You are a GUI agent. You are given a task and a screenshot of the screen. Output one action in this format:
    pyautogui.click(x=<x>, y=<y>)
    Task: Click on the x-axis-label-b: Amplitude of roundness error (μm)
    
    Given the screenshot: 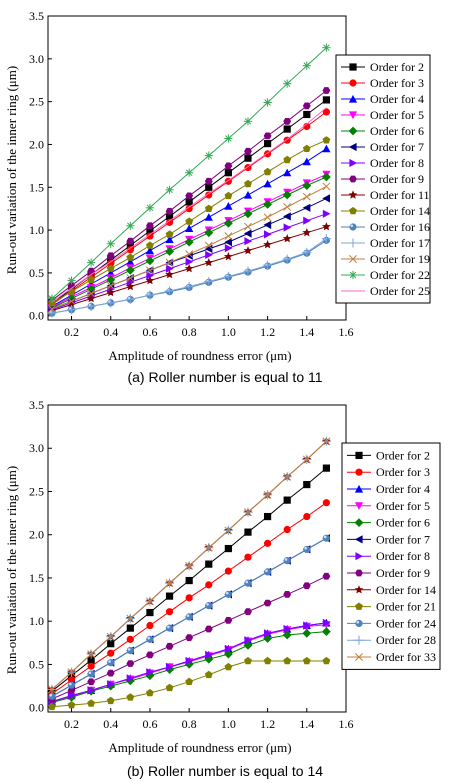 What is the action you would take?
    pyautogui.click(x=199, y=747)
    